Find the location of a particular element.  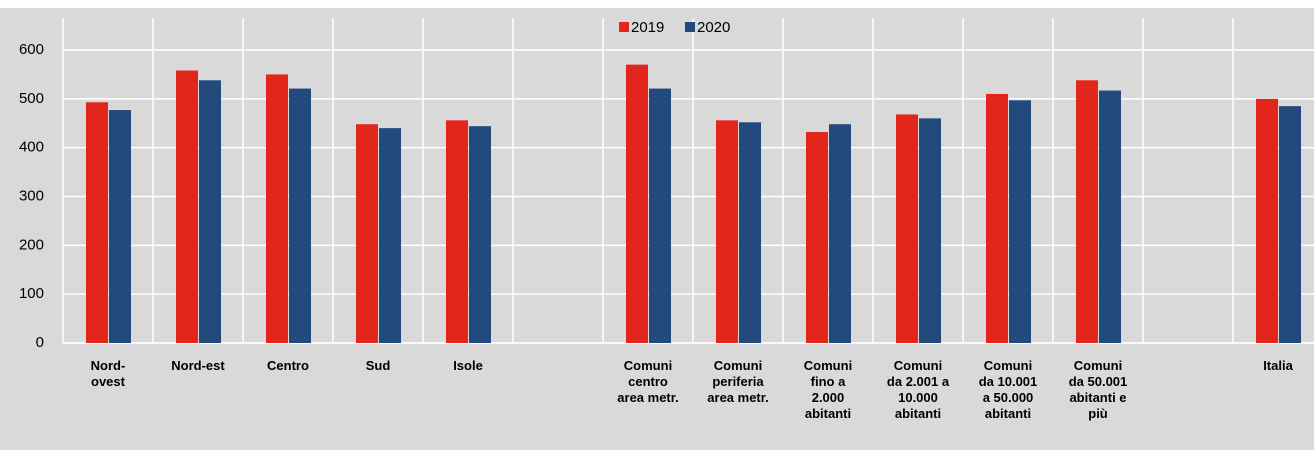

legend-label: 2019 is located at coordinates (647, 27).